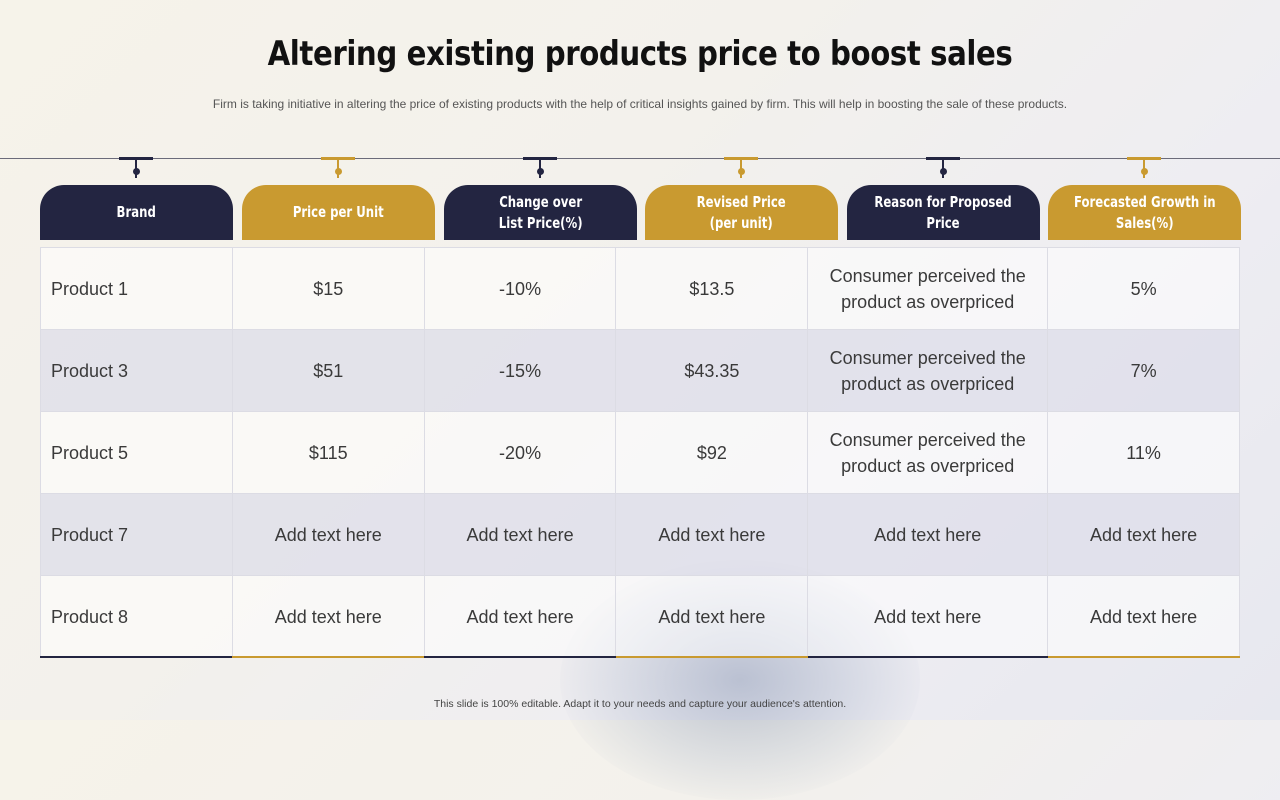 This screenshot has height=800, width=1280. I want to click on column-header-2: Price per Unit, so click(338, 212).